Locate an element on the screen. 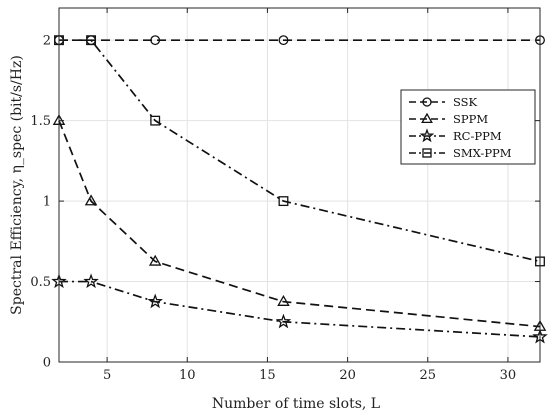 The height and width of the screenshot is (415, 550). legend-label-ssk: SSK is located at coordinates (465, 102).